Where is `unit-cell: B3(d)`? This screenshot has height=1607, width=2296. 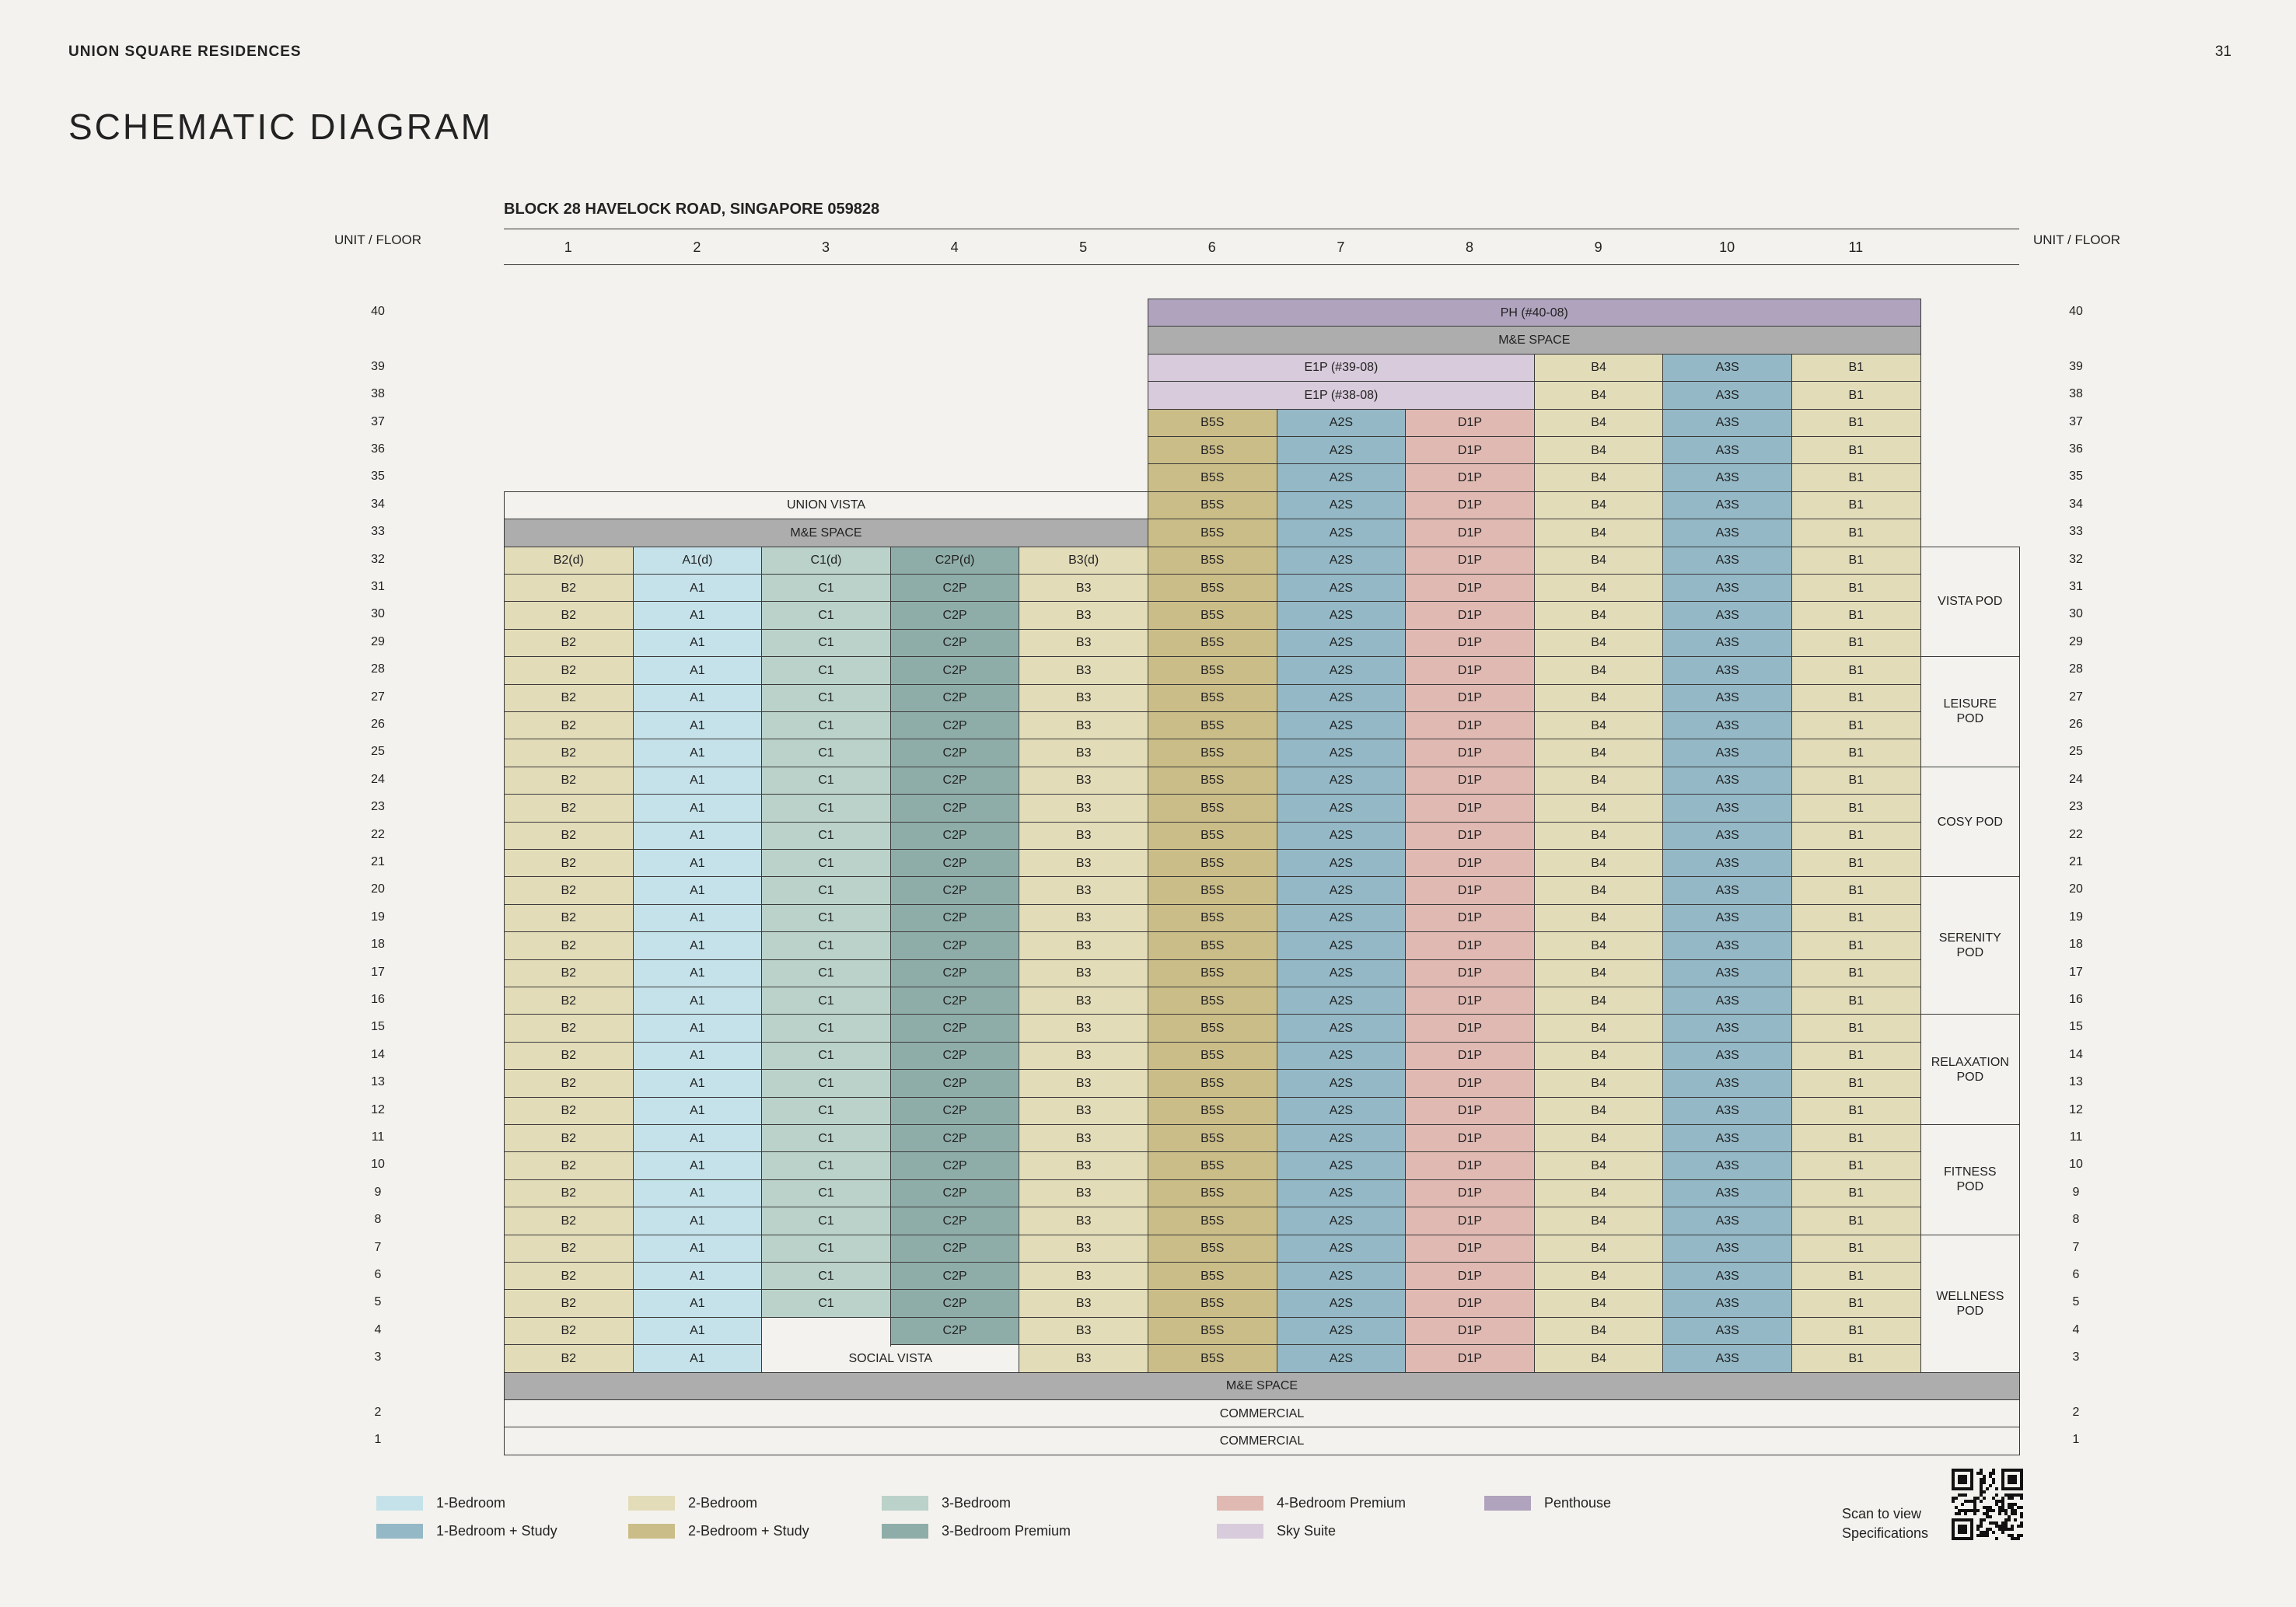
unit-cell: B3(d) is located at coordinates (1083, 560).